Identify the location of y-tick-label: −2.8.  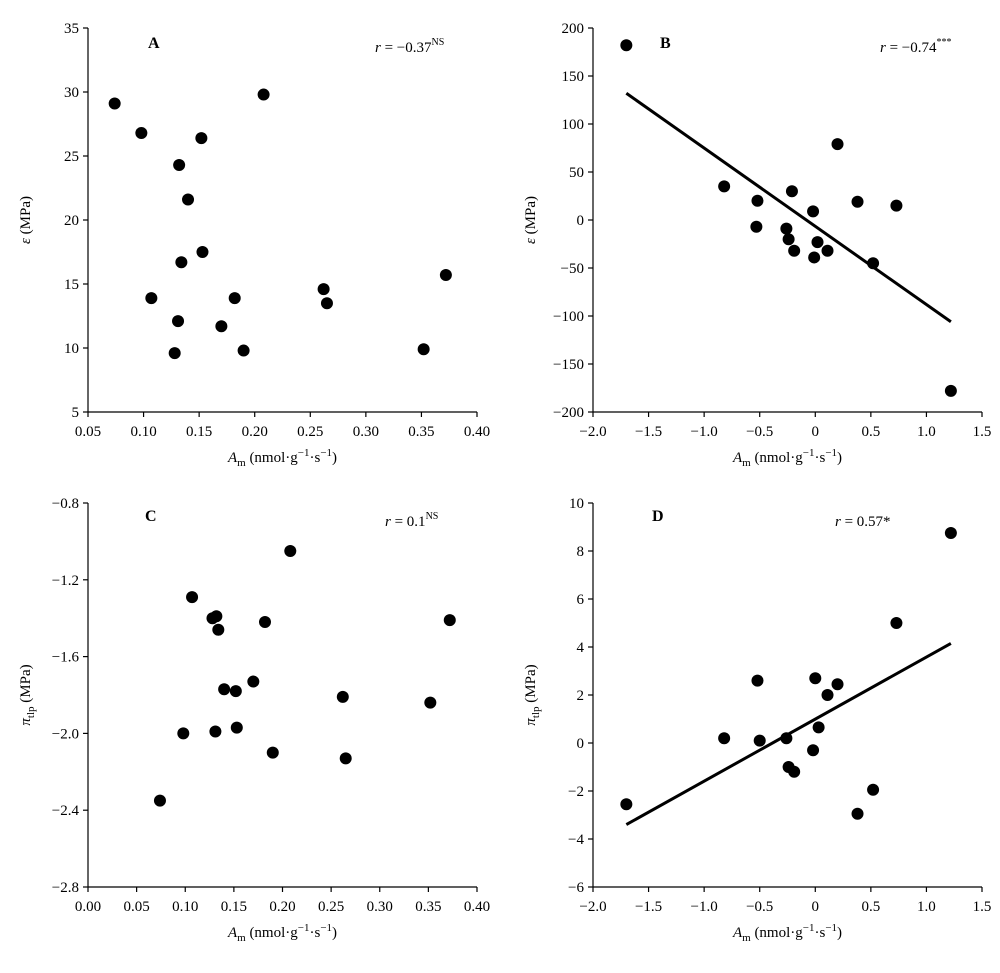
(65, 888).